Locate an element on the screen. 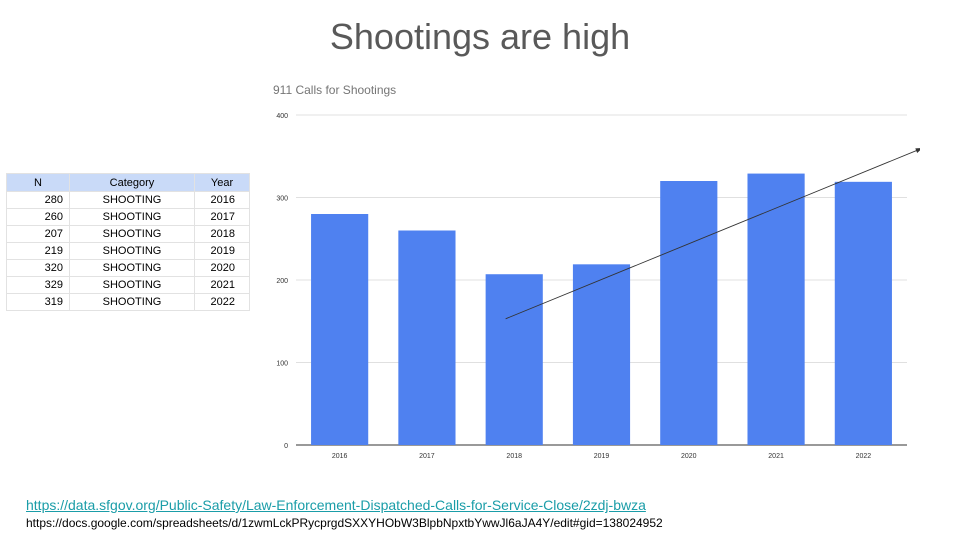  x-tick-label: 2021 is located at coordinates (776, 456).